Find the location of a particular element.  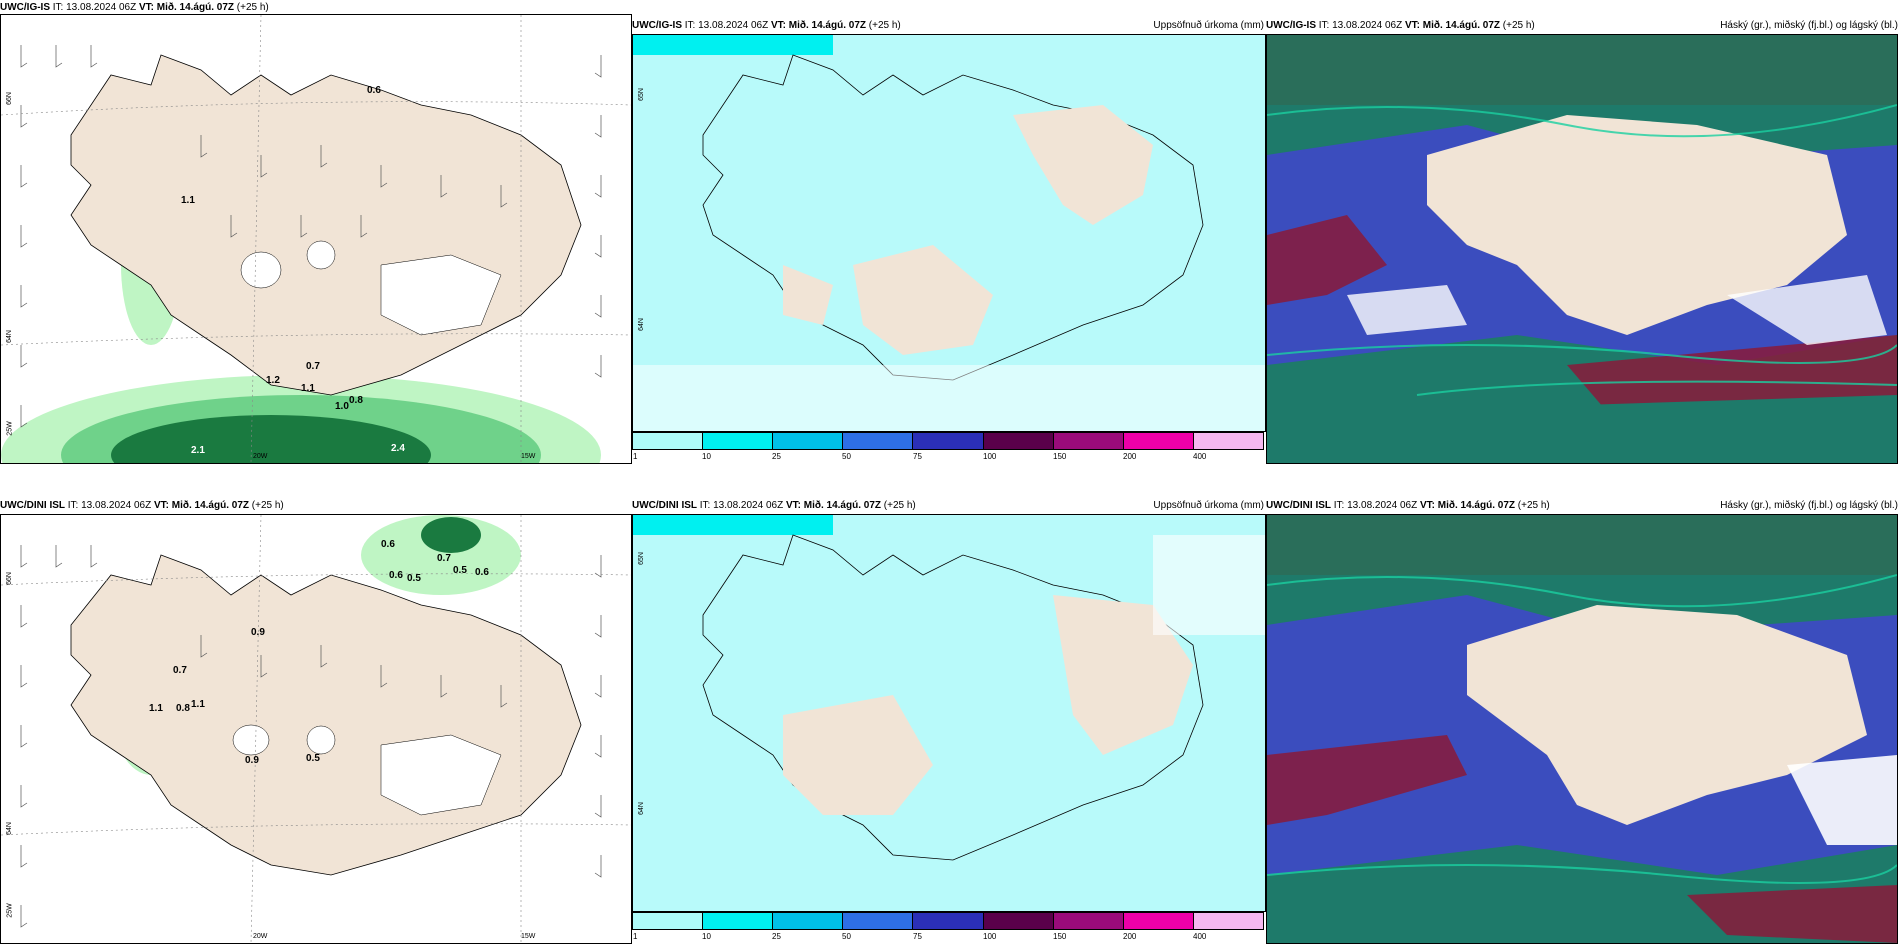

precip-label: 2.1 is located at coordinates (198, 450).